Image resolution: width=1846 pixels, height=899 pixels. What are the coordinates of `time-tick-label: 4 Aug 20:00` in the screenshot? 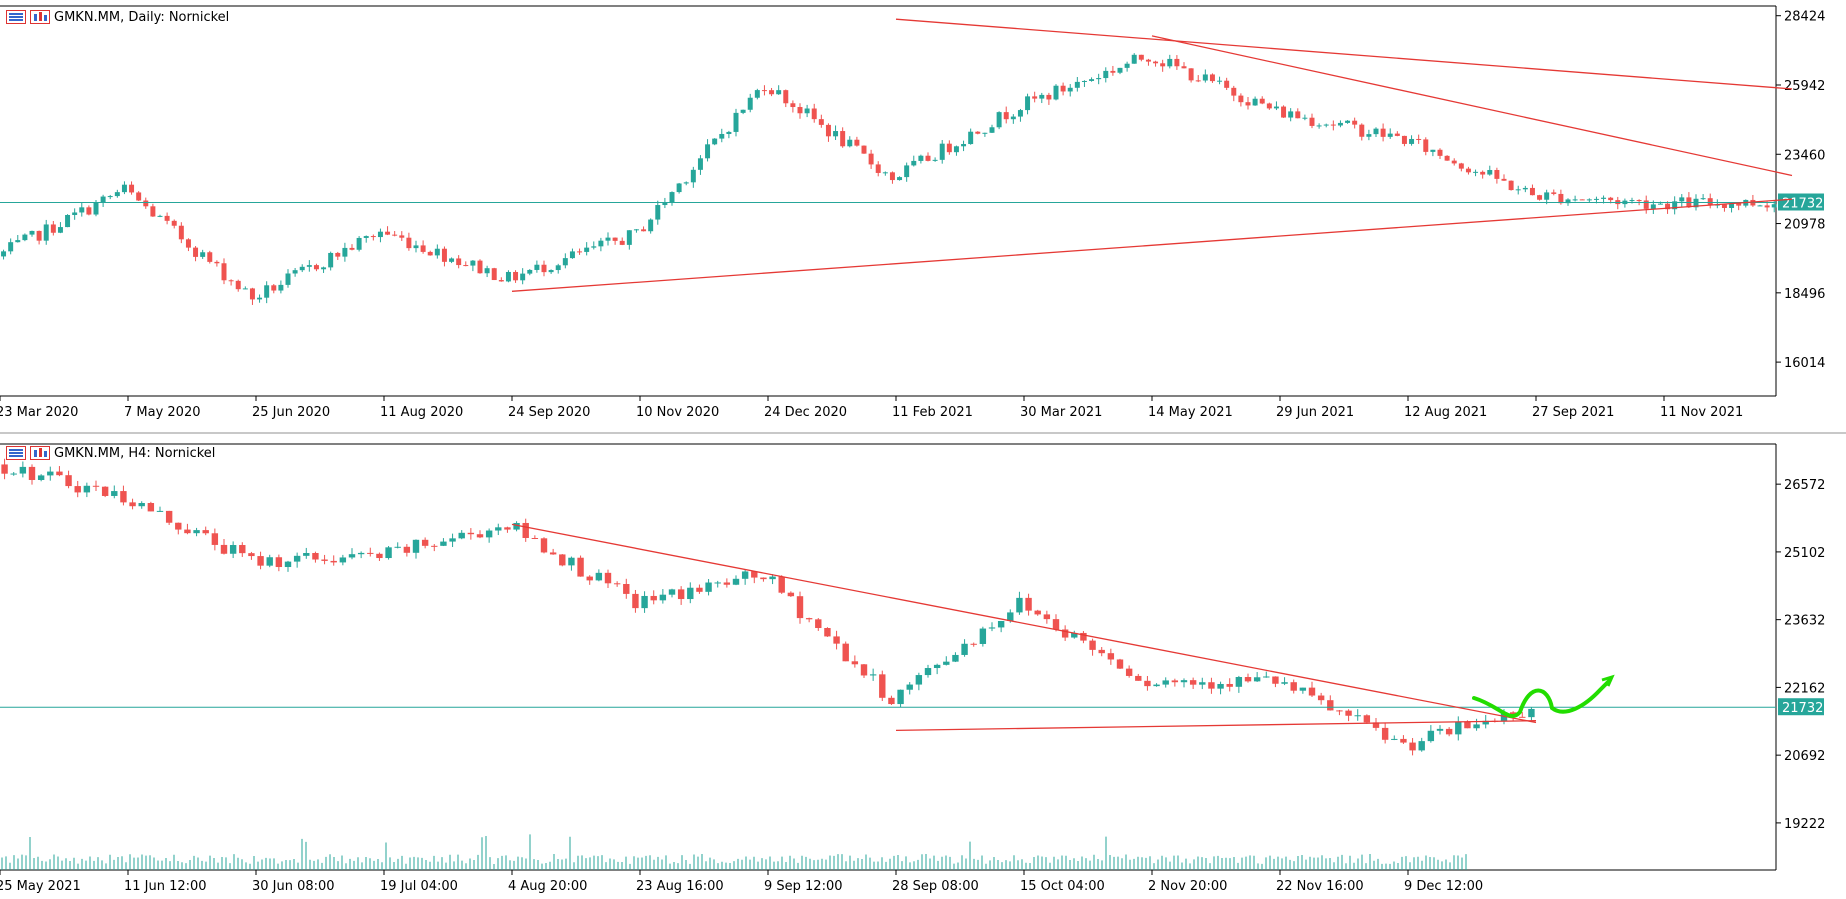 It's located at (547, 886).